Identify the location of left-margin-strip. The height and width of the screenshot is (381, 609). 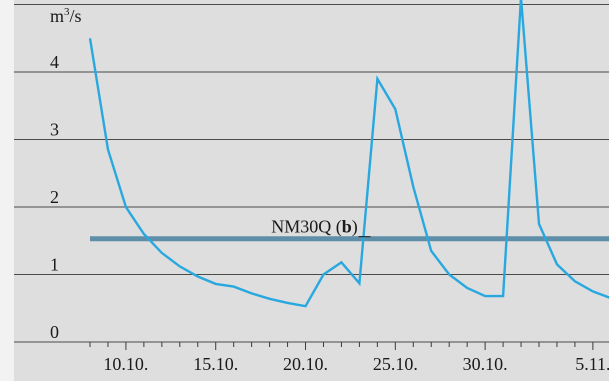
(7, 190).